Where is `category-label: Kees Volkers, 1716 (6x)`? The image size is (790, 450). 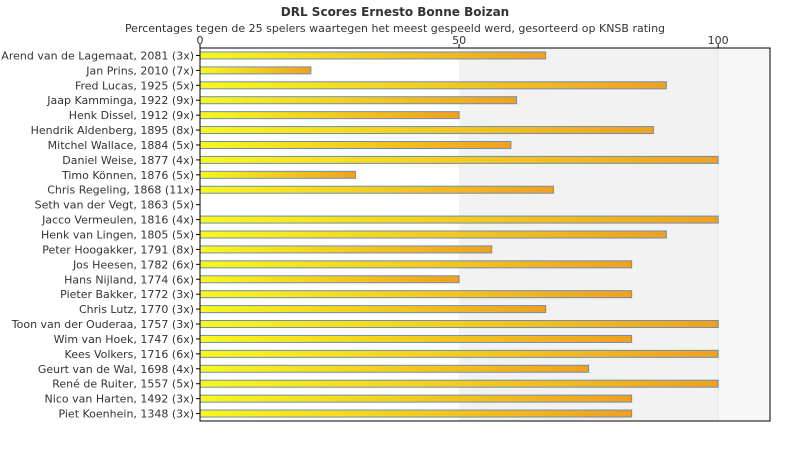
category-label: Kees Volkers, 1716 (6x) is located at coordinates (129, 354).